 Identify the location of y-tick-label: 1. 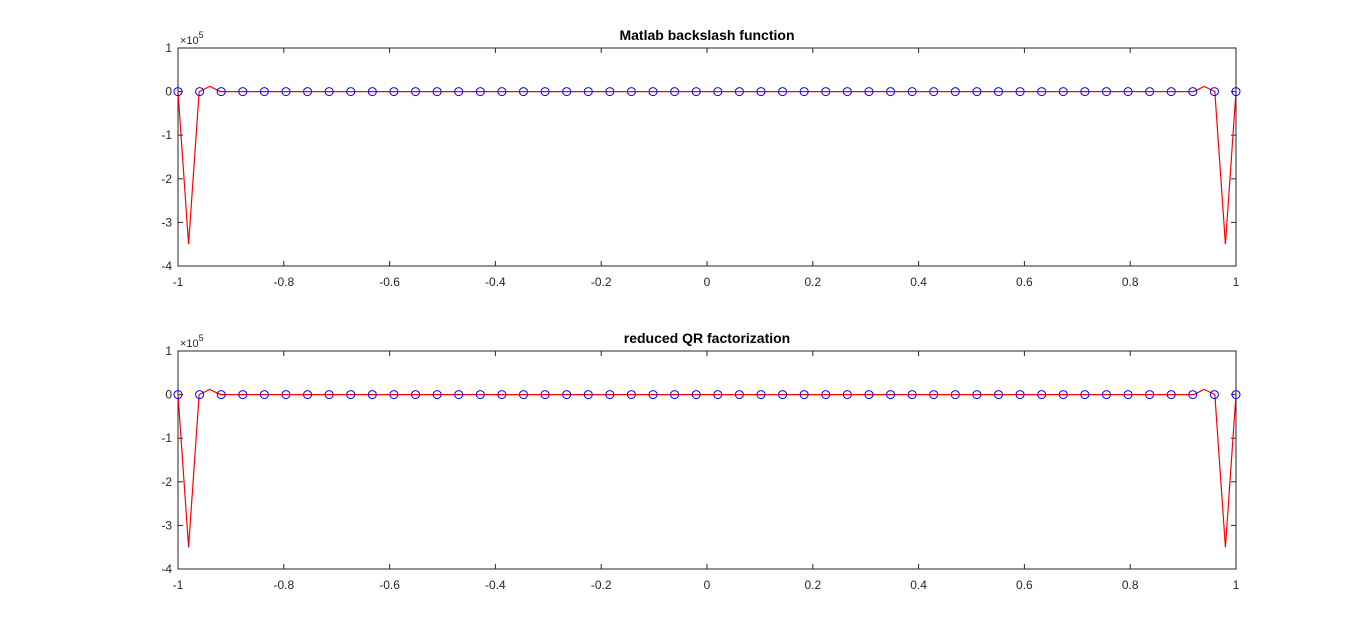
(168, 48).